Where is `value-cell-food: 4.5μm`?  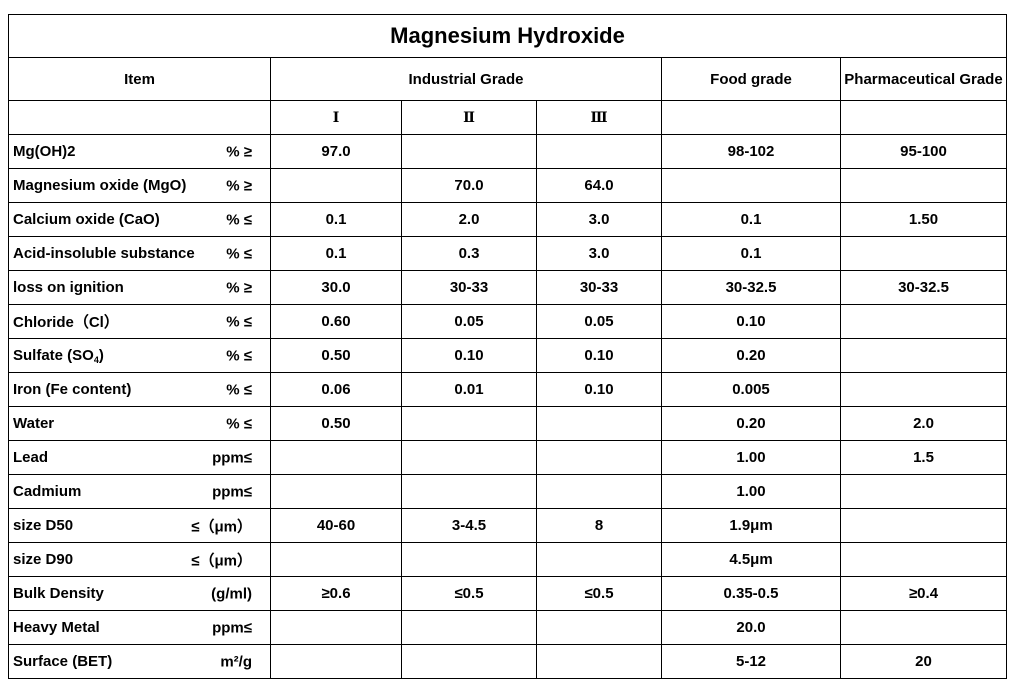
value-cell-food: 4.5μm is located at coordinates (751, 559).